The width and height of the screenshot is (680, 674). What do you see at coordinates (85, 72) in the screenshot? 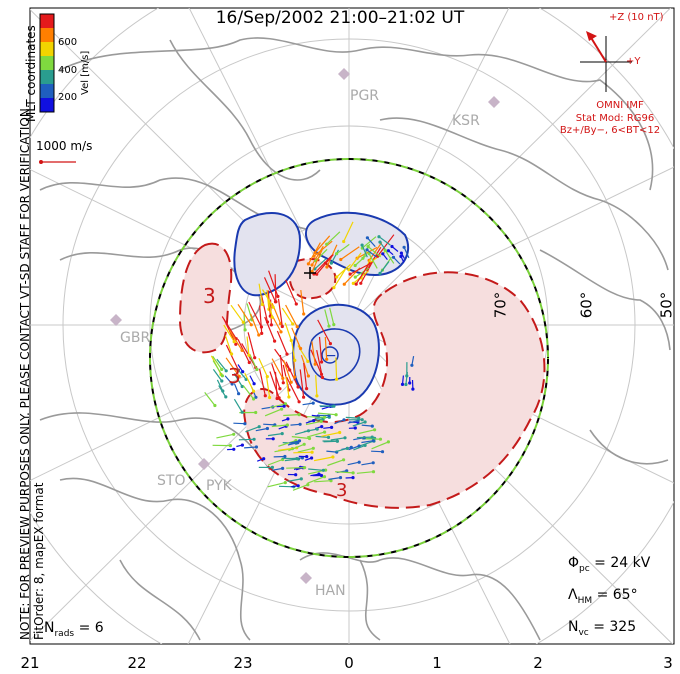
I see `colorbar-label: Vel [m/s]` at bounding box center [85, 72].